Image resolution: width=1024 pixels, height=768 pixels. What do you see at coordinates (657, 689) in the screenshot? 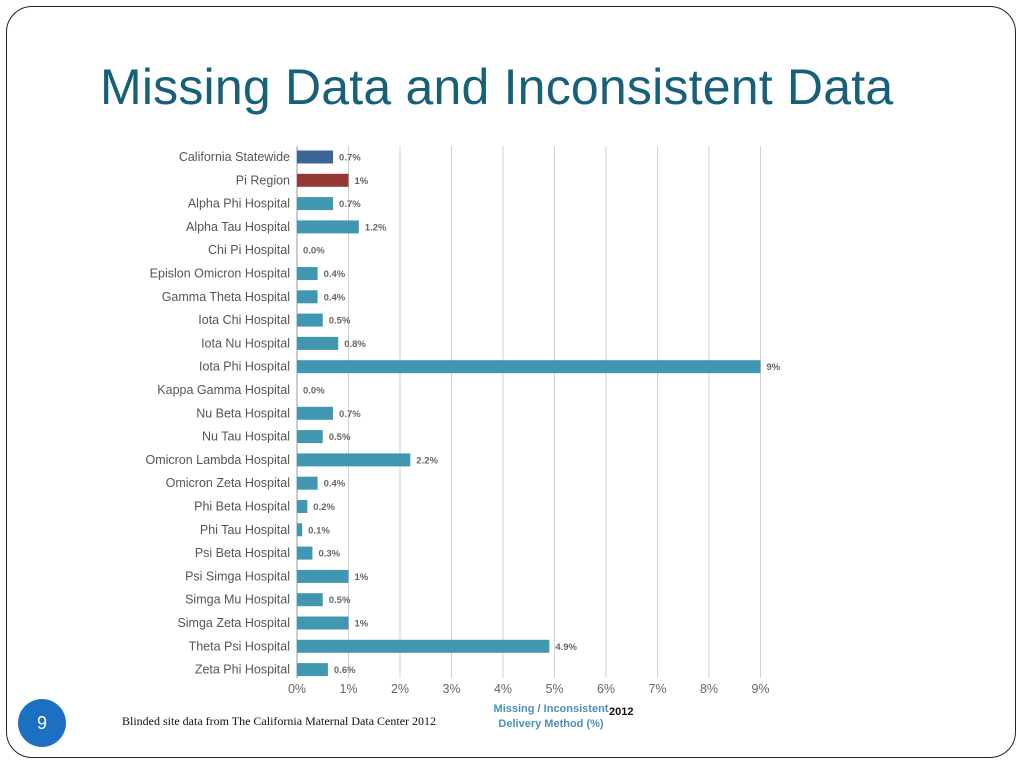
I see `x-tick-label: 7%` at bounding box center [657, 689].